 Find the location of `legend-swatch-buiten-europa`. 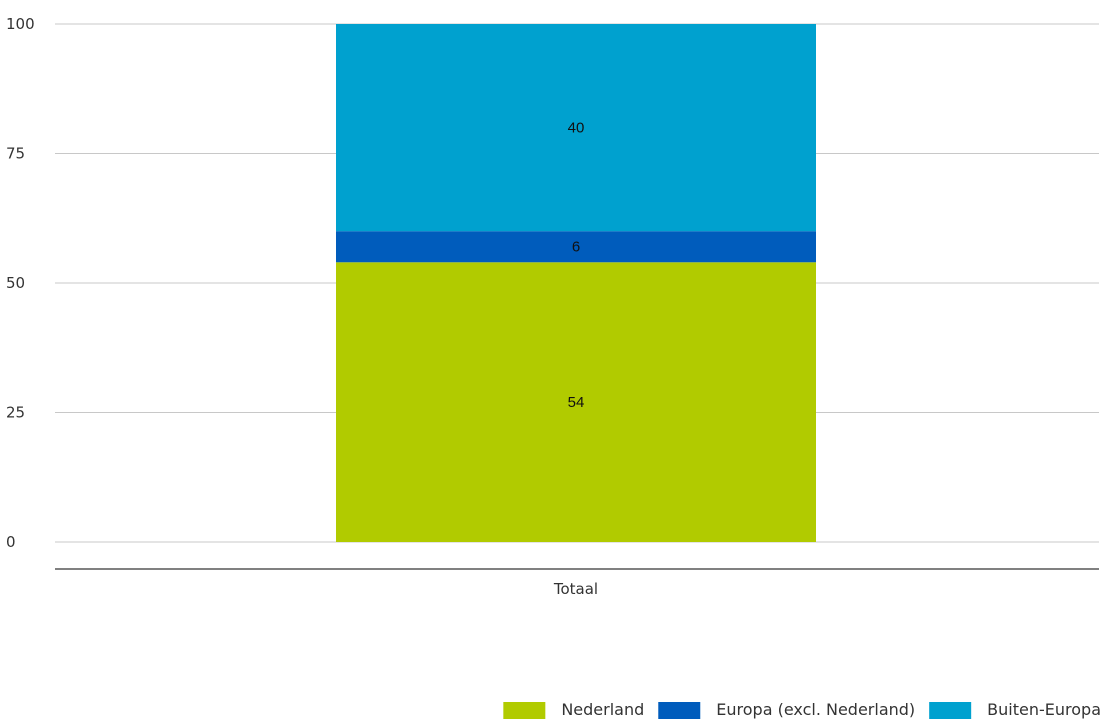

legend-swatch-buiten-europa is located at coordinates (950, 710).